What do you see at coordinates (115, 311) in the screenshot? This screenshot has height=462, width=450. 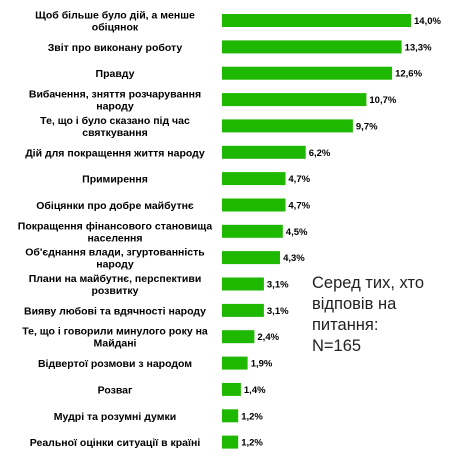 I see `category-label-11: Вияву любові та вдячності народу` at bounding box center [115, 311].